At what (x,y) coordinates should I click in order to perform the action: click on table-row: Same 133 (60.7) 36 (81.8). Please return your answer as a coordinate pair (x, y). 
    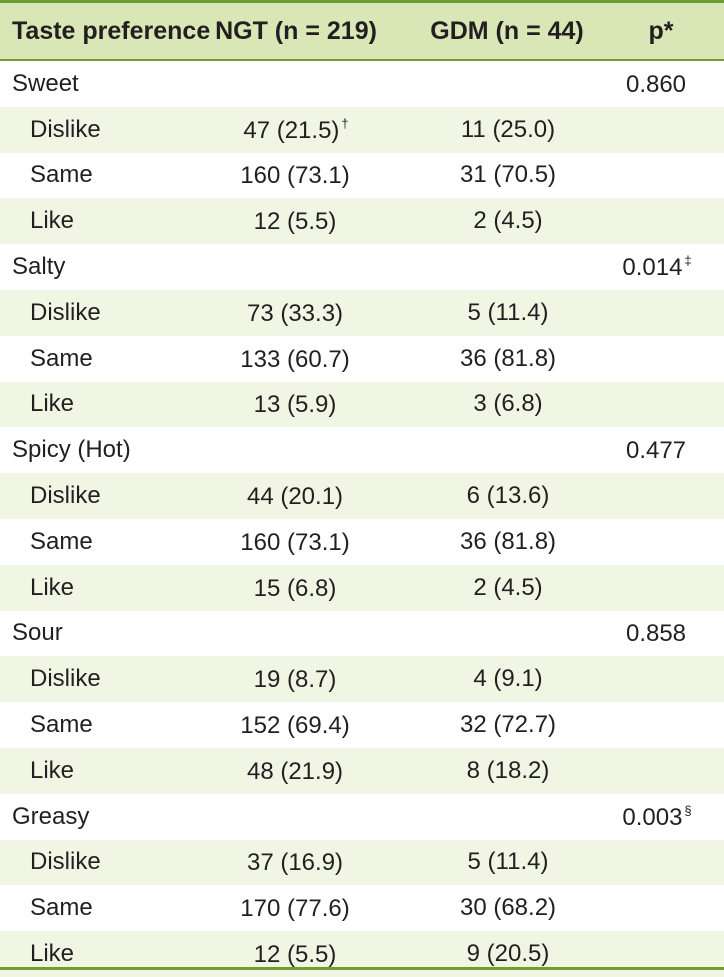
    Looking at the image, I should click on (362, 359).